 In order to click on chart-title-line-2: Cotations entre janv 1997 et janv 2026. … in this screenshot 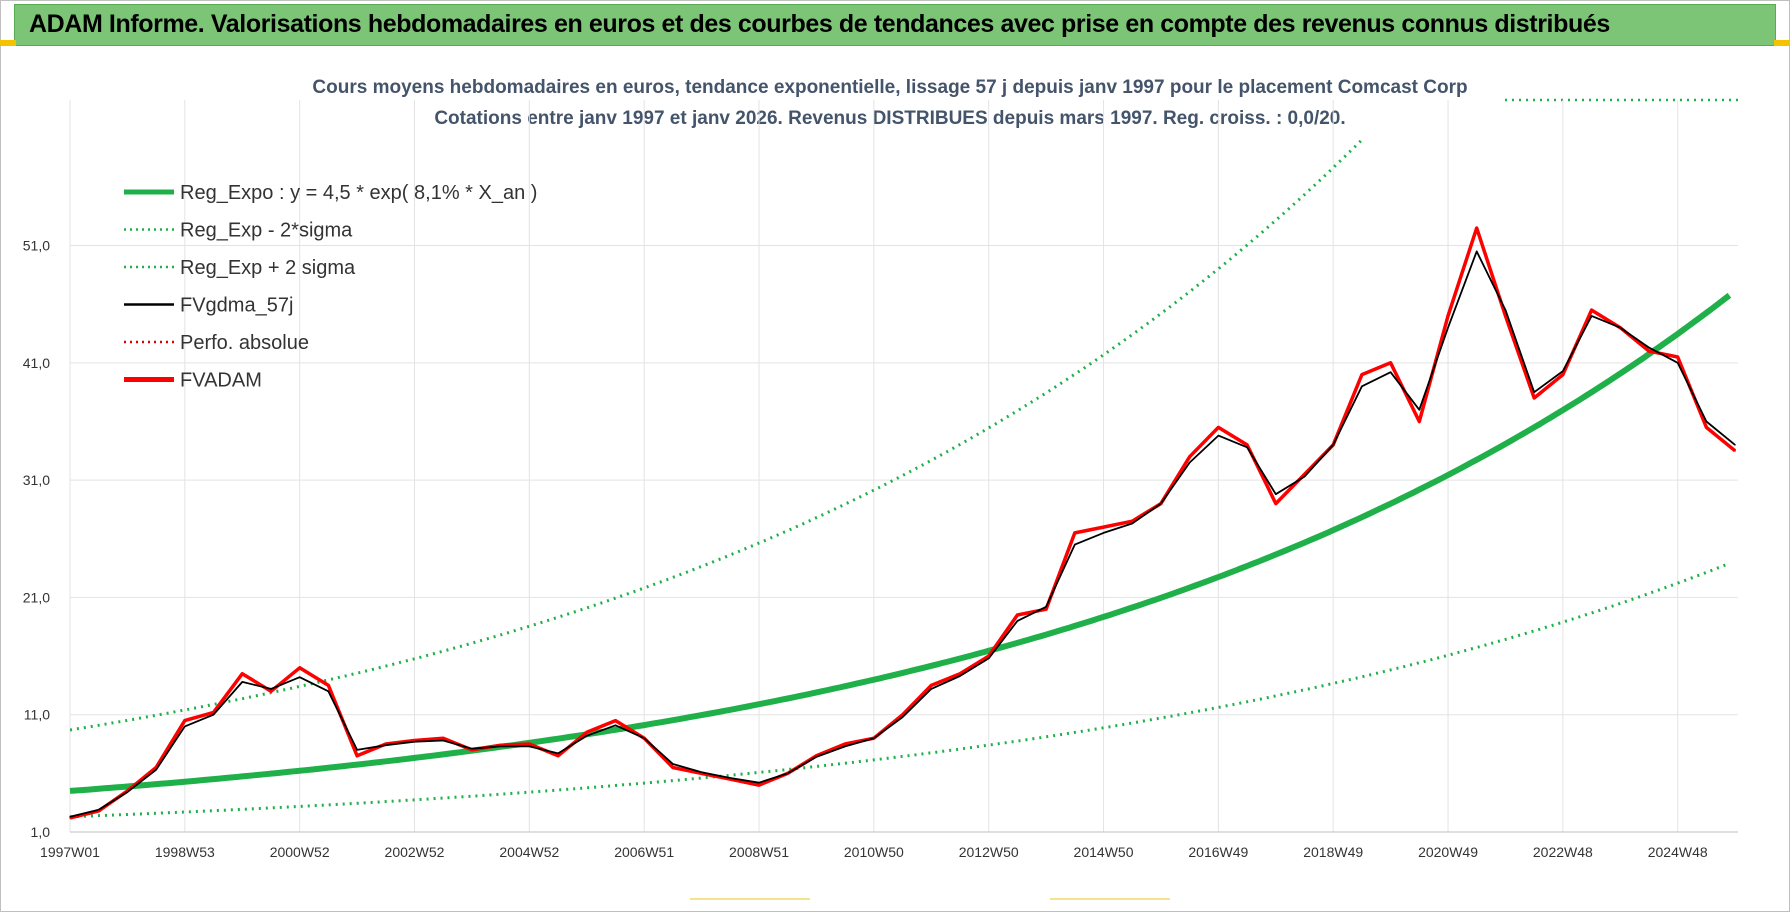, I will do `click(889, 118)`.